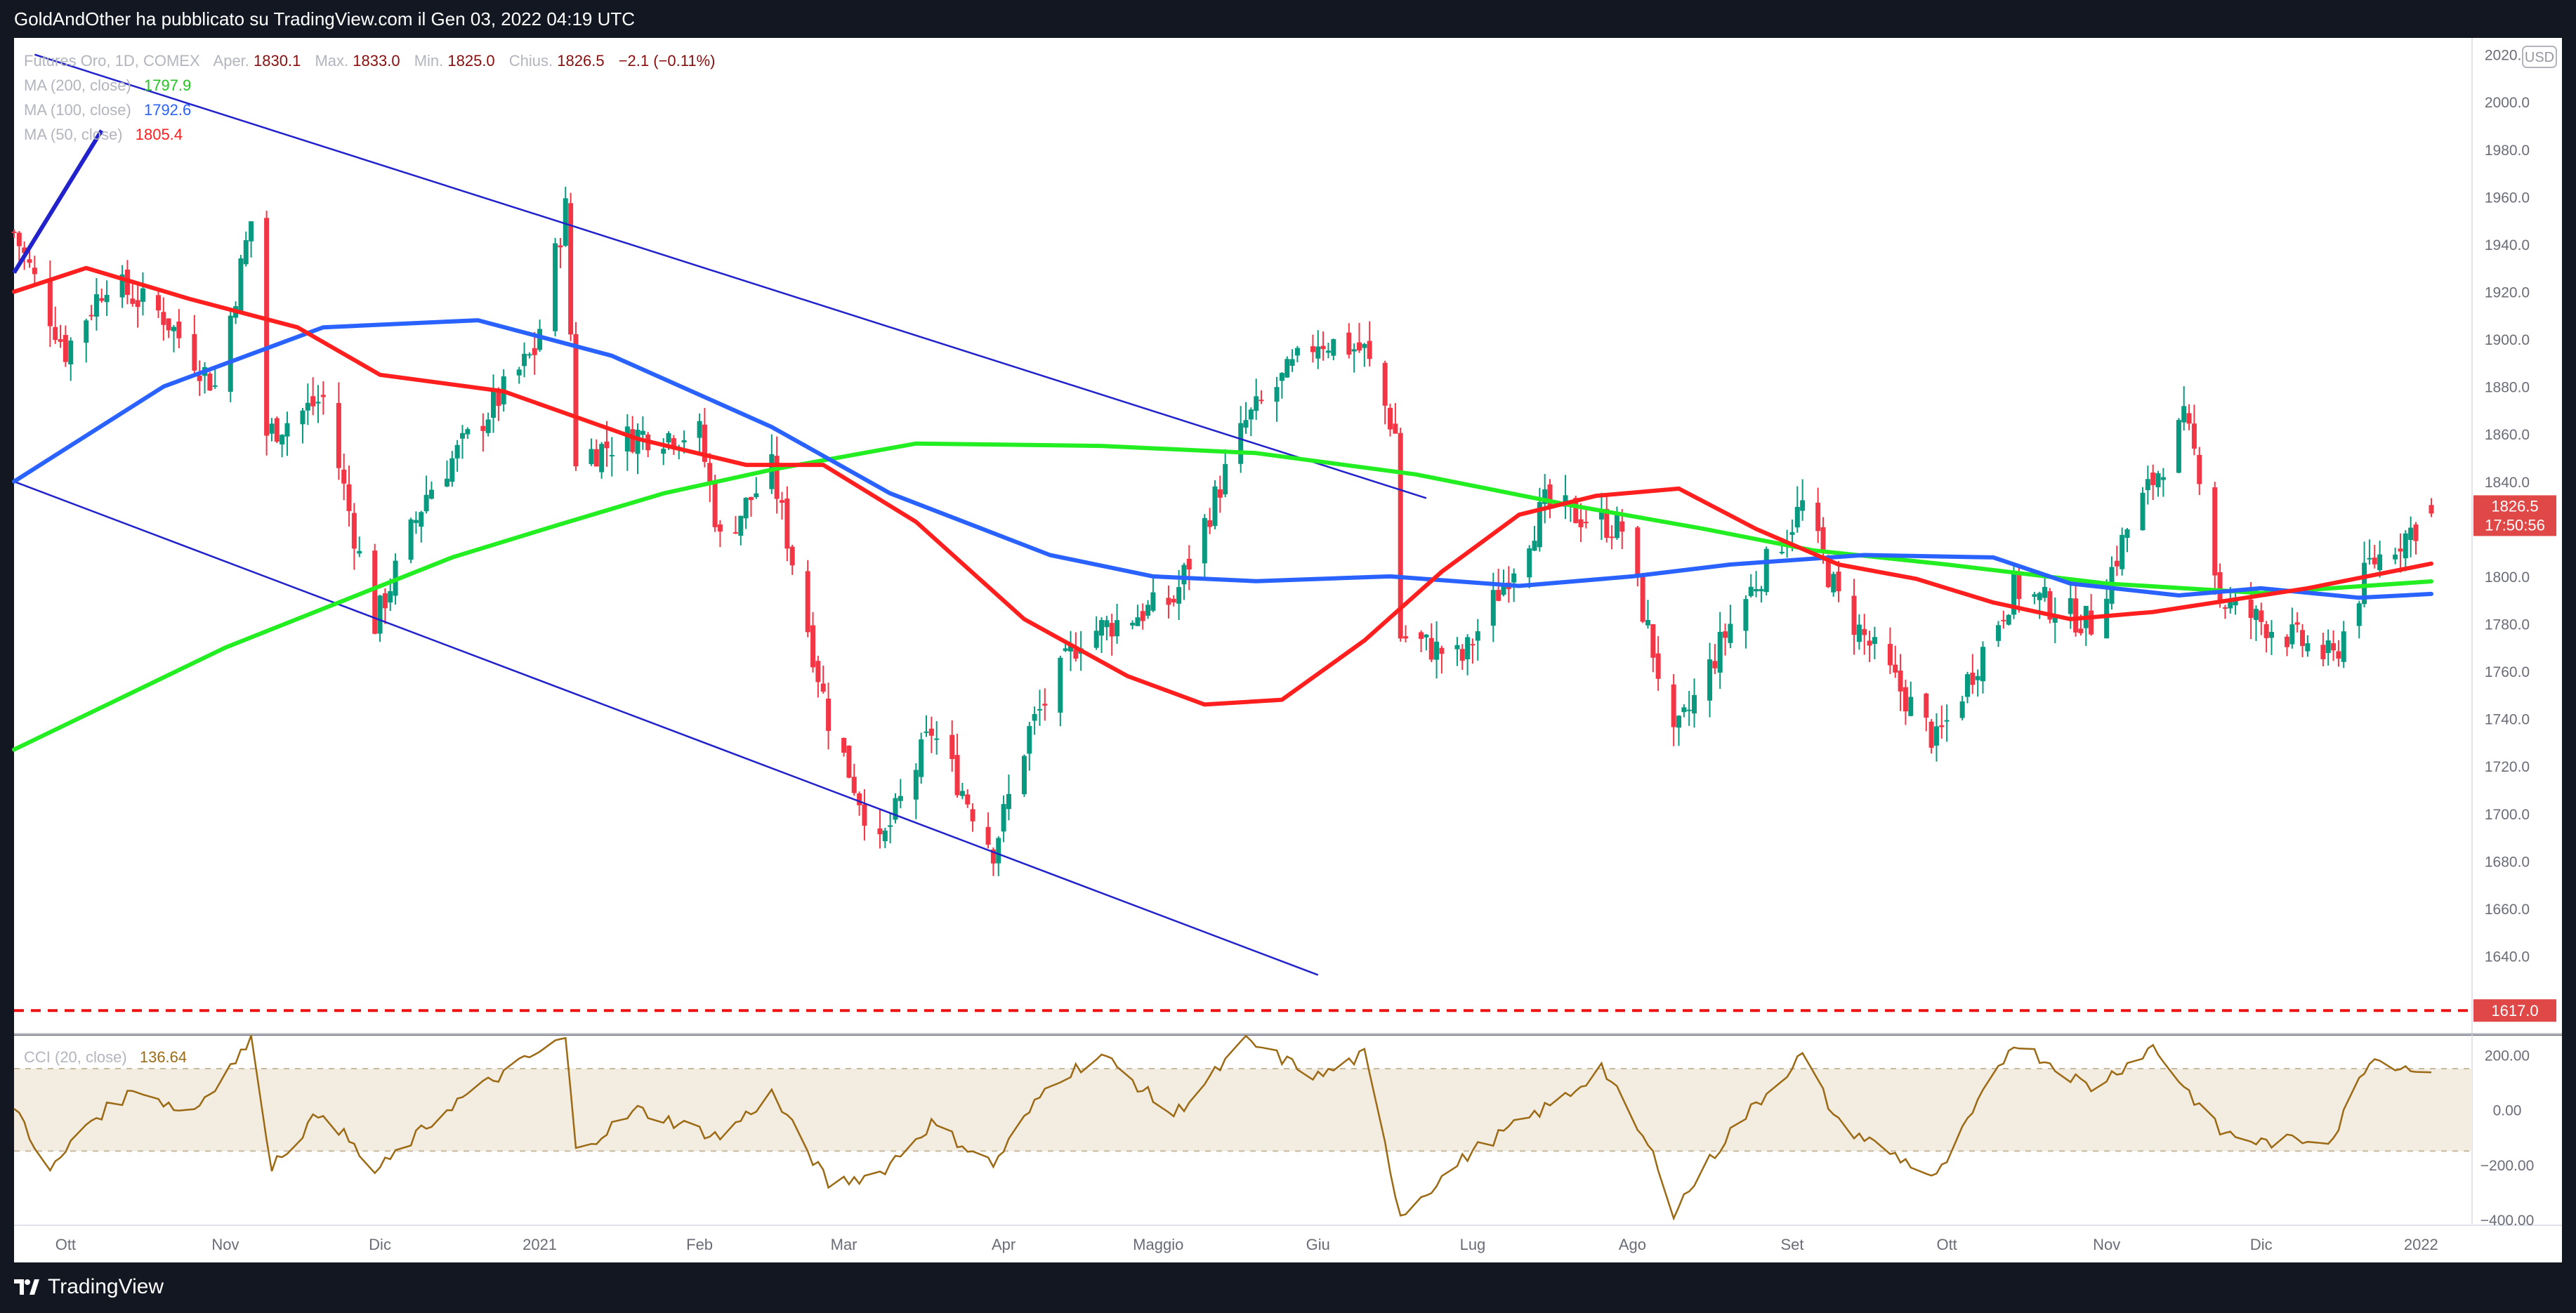 The image size is (2576, 1313). Describe the element at coordinates (1288, 1243) in the screenshot. I see `time-axis-panel` at that location.